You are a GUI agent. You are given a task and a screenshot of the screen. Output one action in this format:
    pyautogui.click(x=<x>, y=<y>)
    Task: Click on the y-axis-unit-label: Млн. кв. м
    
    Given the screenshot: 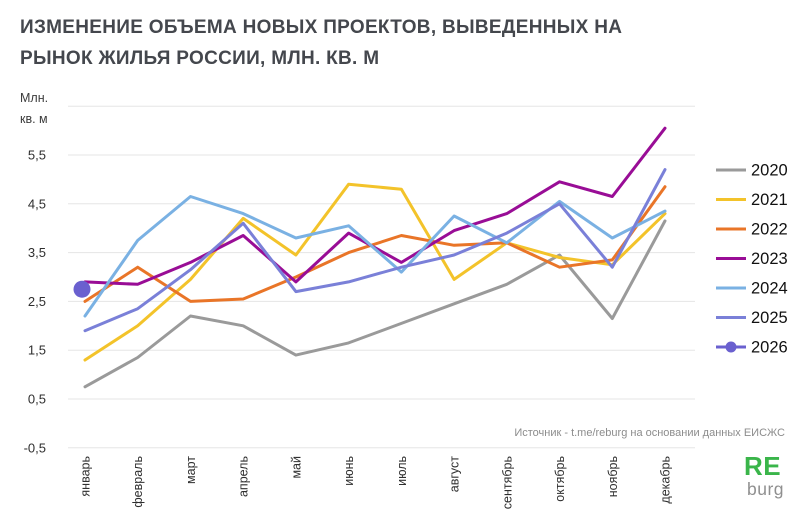 What is the action you would take?
    pyautogui.click(x=34, y=109)
    